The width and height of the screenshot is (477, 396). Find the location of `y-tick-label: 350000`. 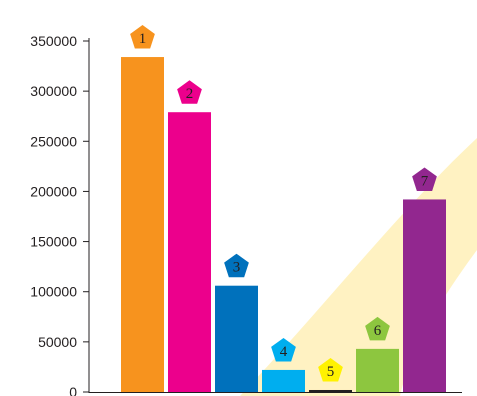

y-tick-label: 350000 is located at coordinates (53, 41).